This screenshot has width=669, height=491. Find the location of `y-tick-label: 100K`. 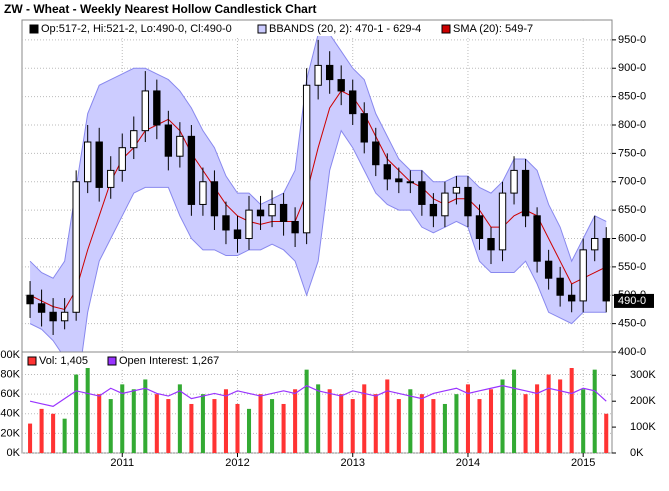

y-tick-label: 100K is located at coordinates (10, 355).